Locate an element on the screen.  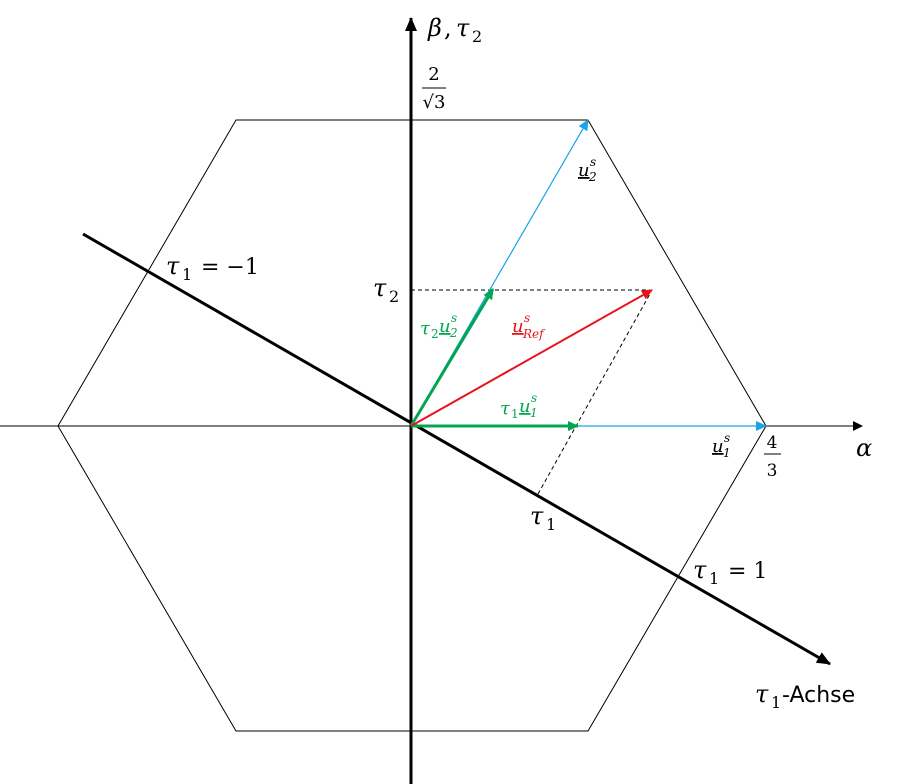
vector-uref is located at coordinates (531, 358).